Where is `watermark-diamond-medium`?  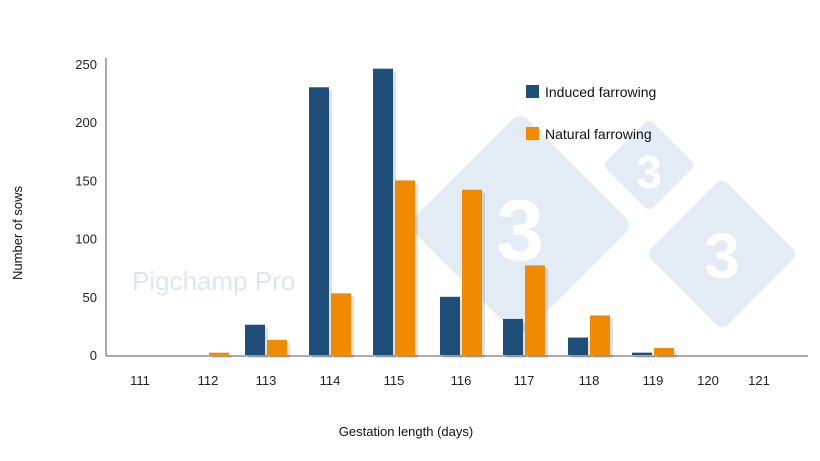
watermark-diamond-medium is located at coordinates (722, 254).